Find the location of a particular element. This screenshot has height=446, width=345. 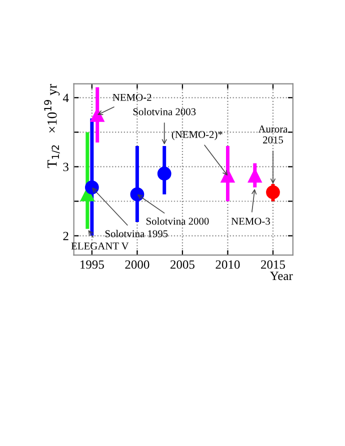

annotation: Solotvina 2003 is located at coordinates (164, 112).